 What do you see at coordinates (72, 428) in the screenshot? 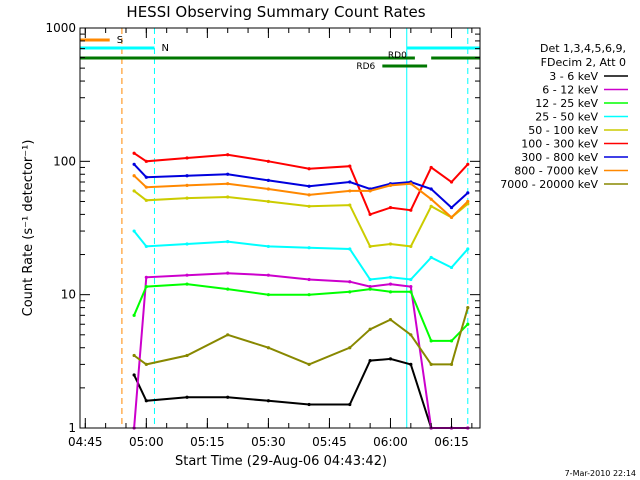
I see `y-tick-label: 1` at bounding box center [72, 428].